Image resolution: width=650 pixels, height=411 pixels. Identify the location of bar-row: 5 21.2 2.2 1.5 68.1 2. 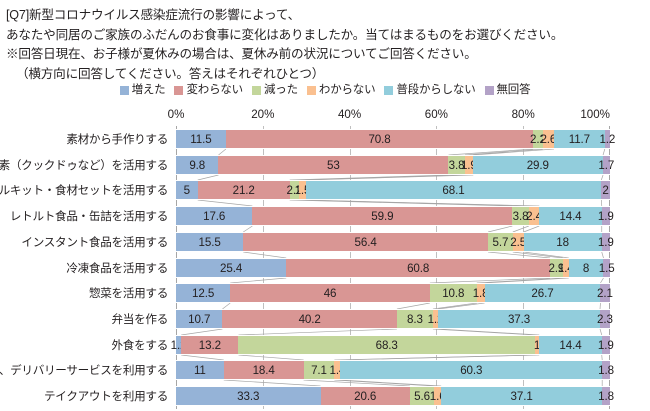
(393, 190).